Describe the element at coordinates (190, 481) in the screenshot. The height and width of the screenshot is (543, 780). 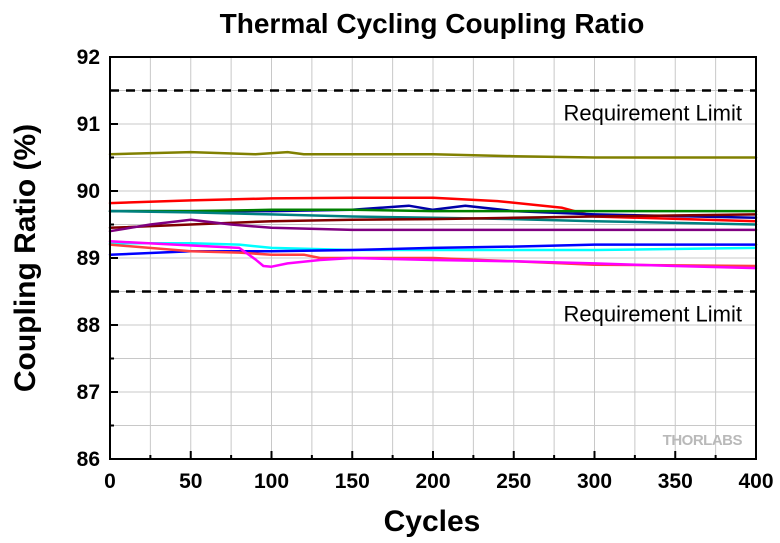
I see `x-tick-label: 50` at that location.